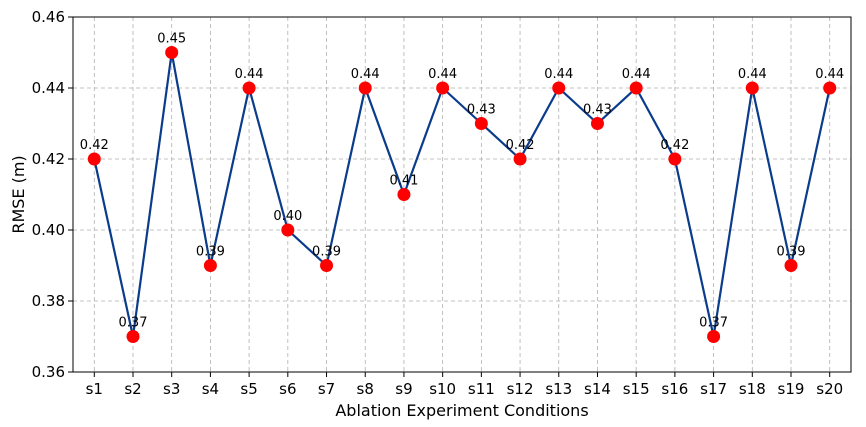 This screenshot has height=427, width=866. Describe the element at coordinates (520, 389) in the screenshot. I see `x-tick-label: s12` at that location.